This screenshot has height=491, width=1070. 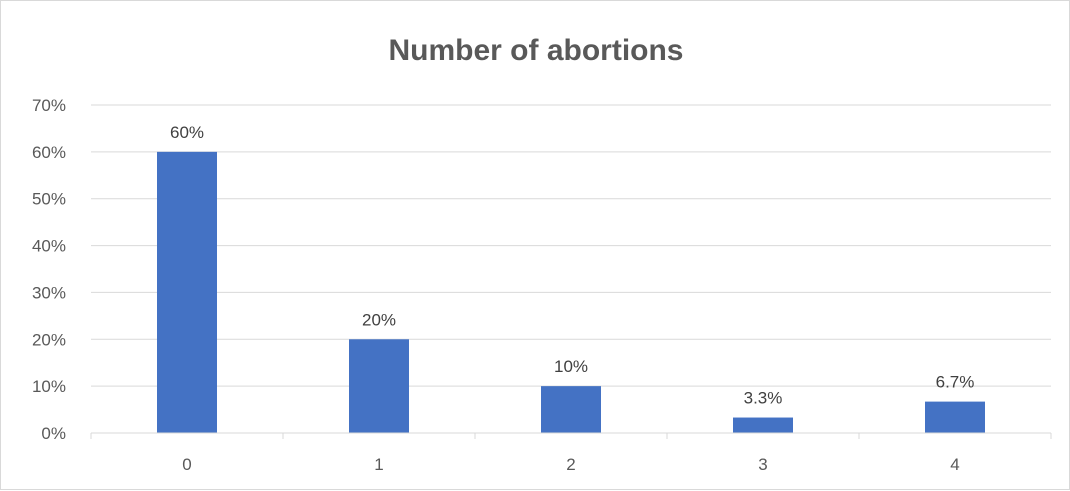 I want to click on y-tick-label: 40%, so click(x=49, y=246).